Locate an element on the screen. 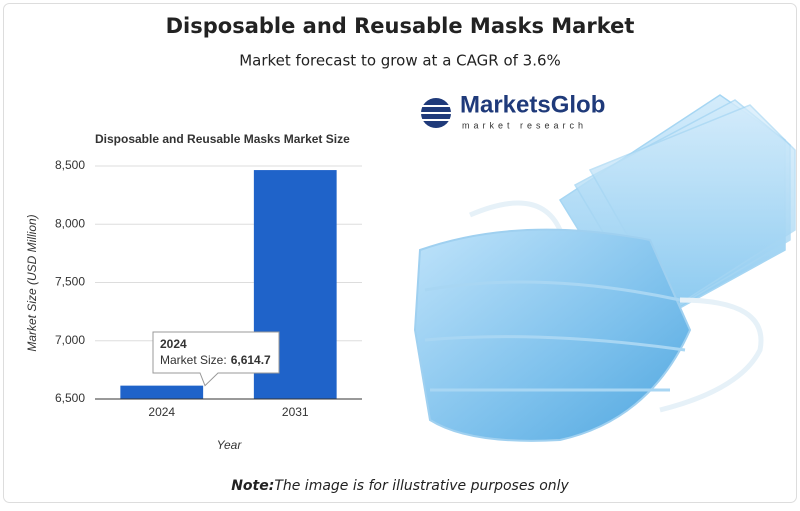 Image resolution: width=800 pixels, height=511 pixels. y-tick-label: 8,500 is located at coordinates (70, 165).